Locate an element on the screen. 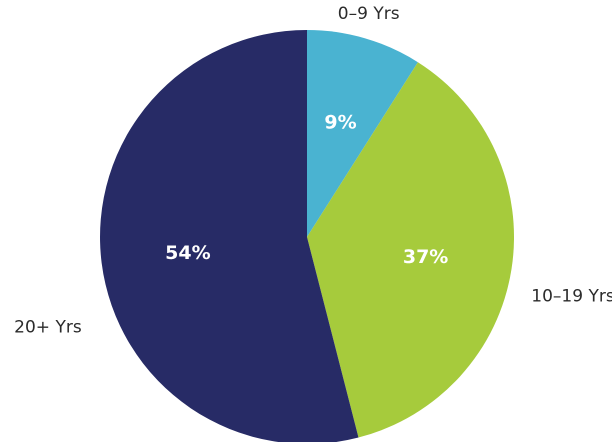  slice-value-label: 9% is located at coordinates (340, 123).